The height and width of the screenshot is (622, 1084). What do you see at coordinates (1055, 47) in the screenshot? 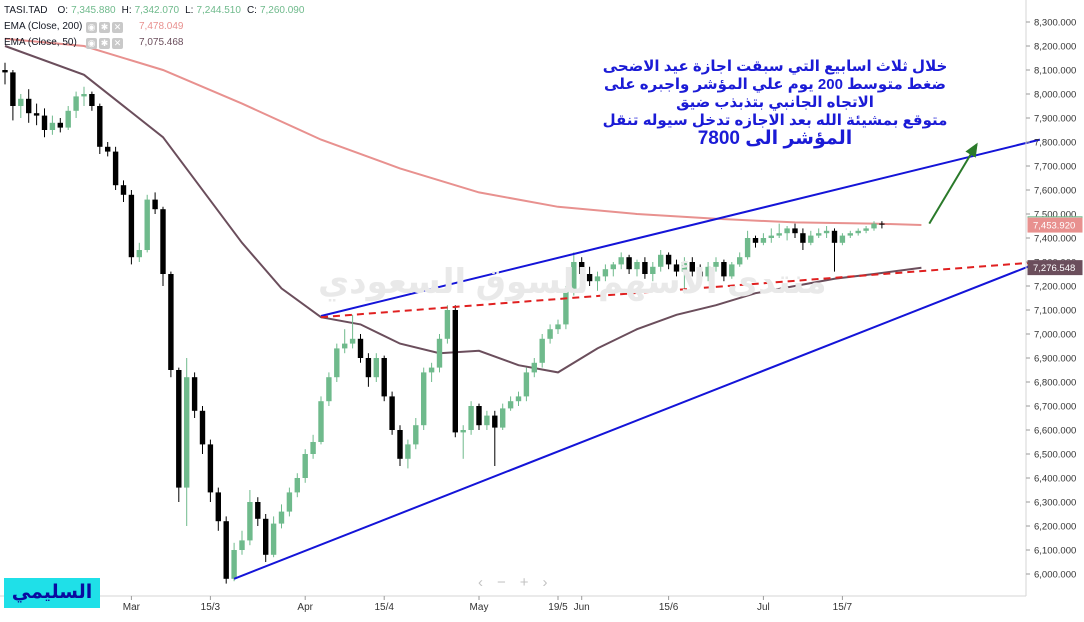
I see `y-tick-label: 8,200.000` at bounding box center [1055, 47].